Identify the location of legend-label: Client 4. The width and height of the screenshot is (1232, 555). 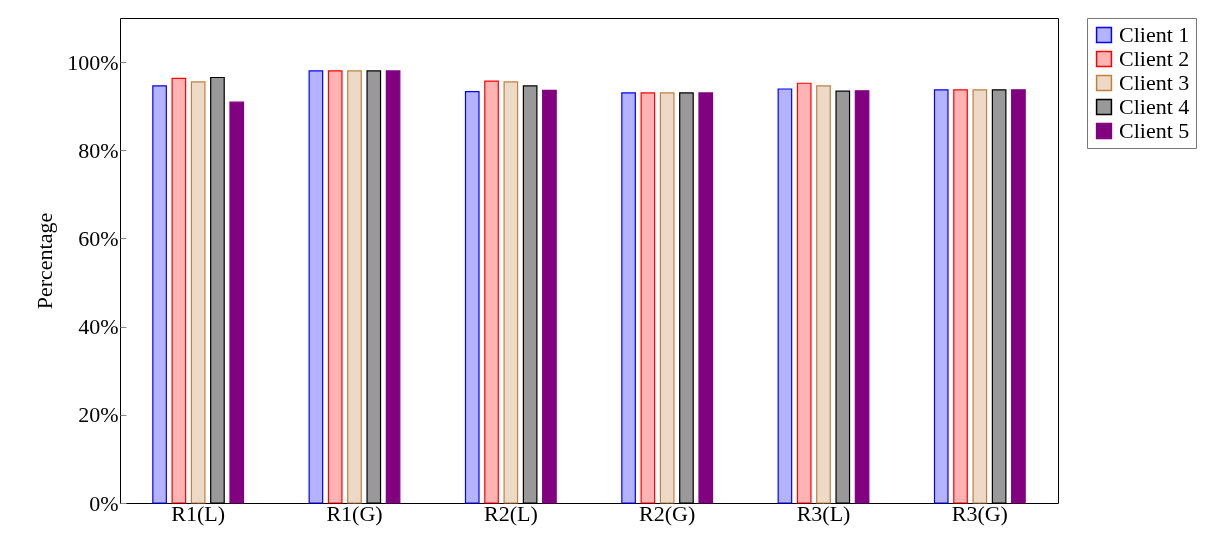
(1154, 106).